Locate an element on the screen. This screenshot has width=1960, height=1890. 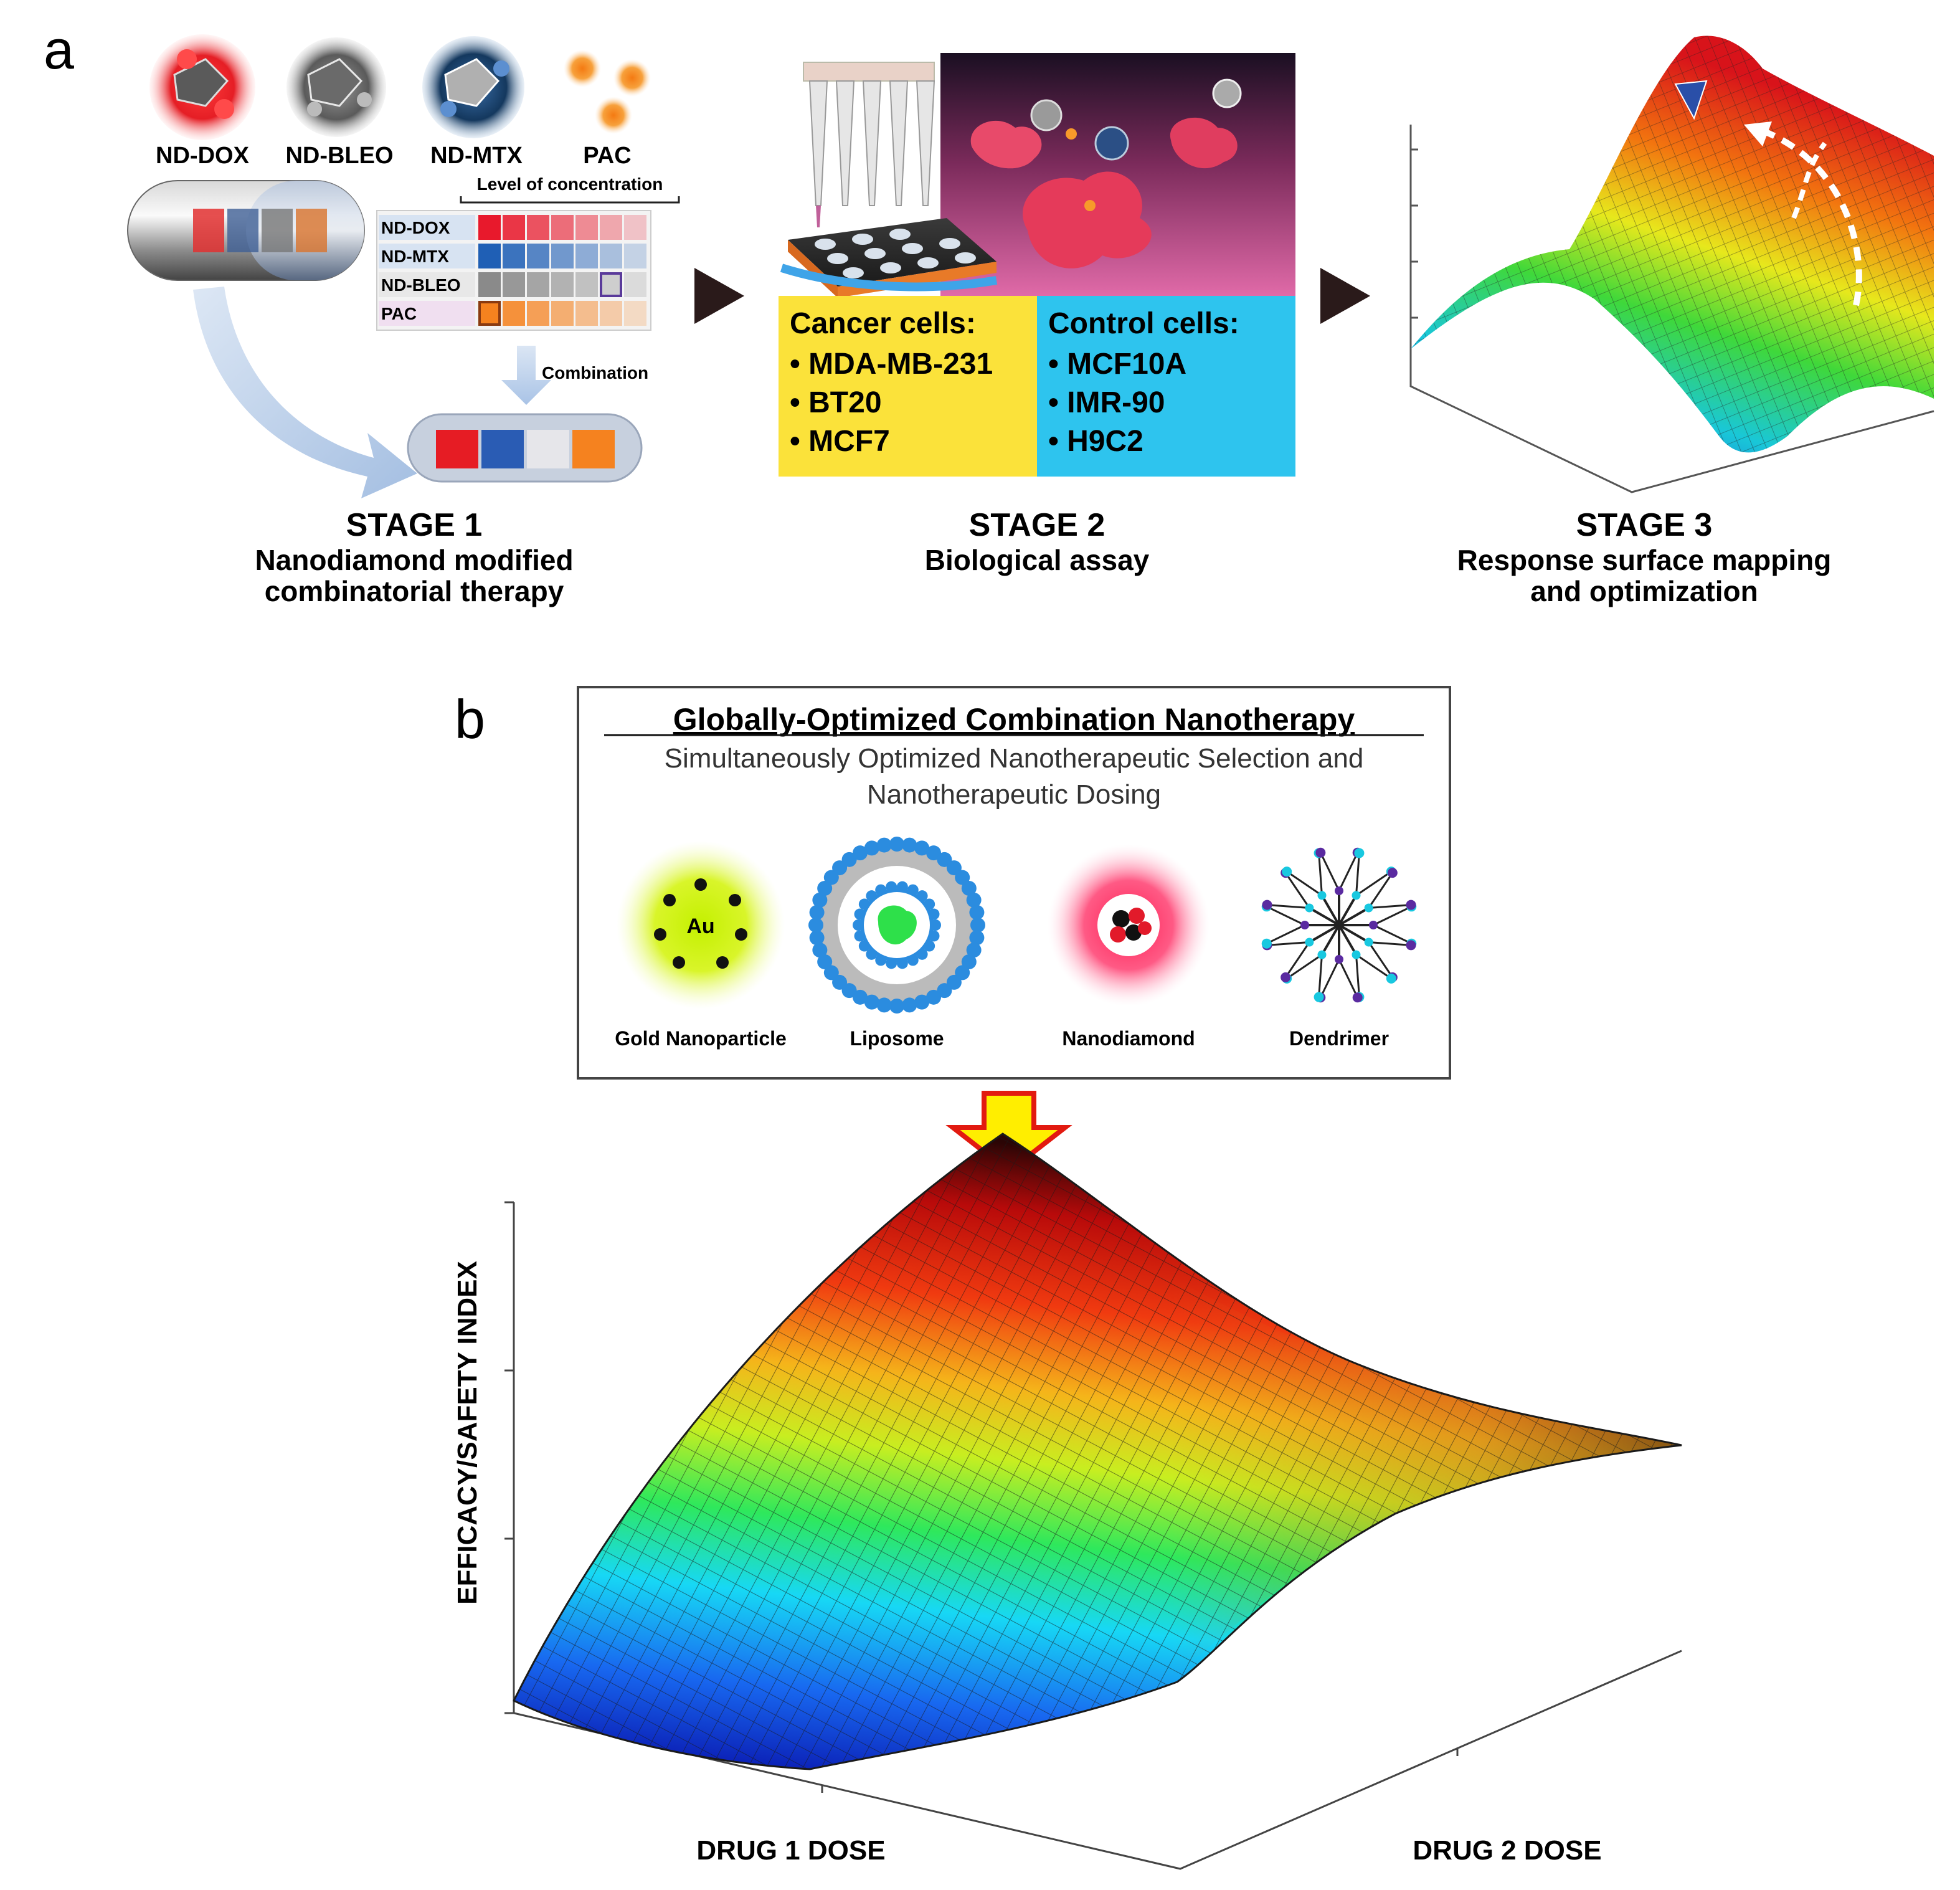
stage1-title: STAGE 1 is located at coordinates (414, 525).